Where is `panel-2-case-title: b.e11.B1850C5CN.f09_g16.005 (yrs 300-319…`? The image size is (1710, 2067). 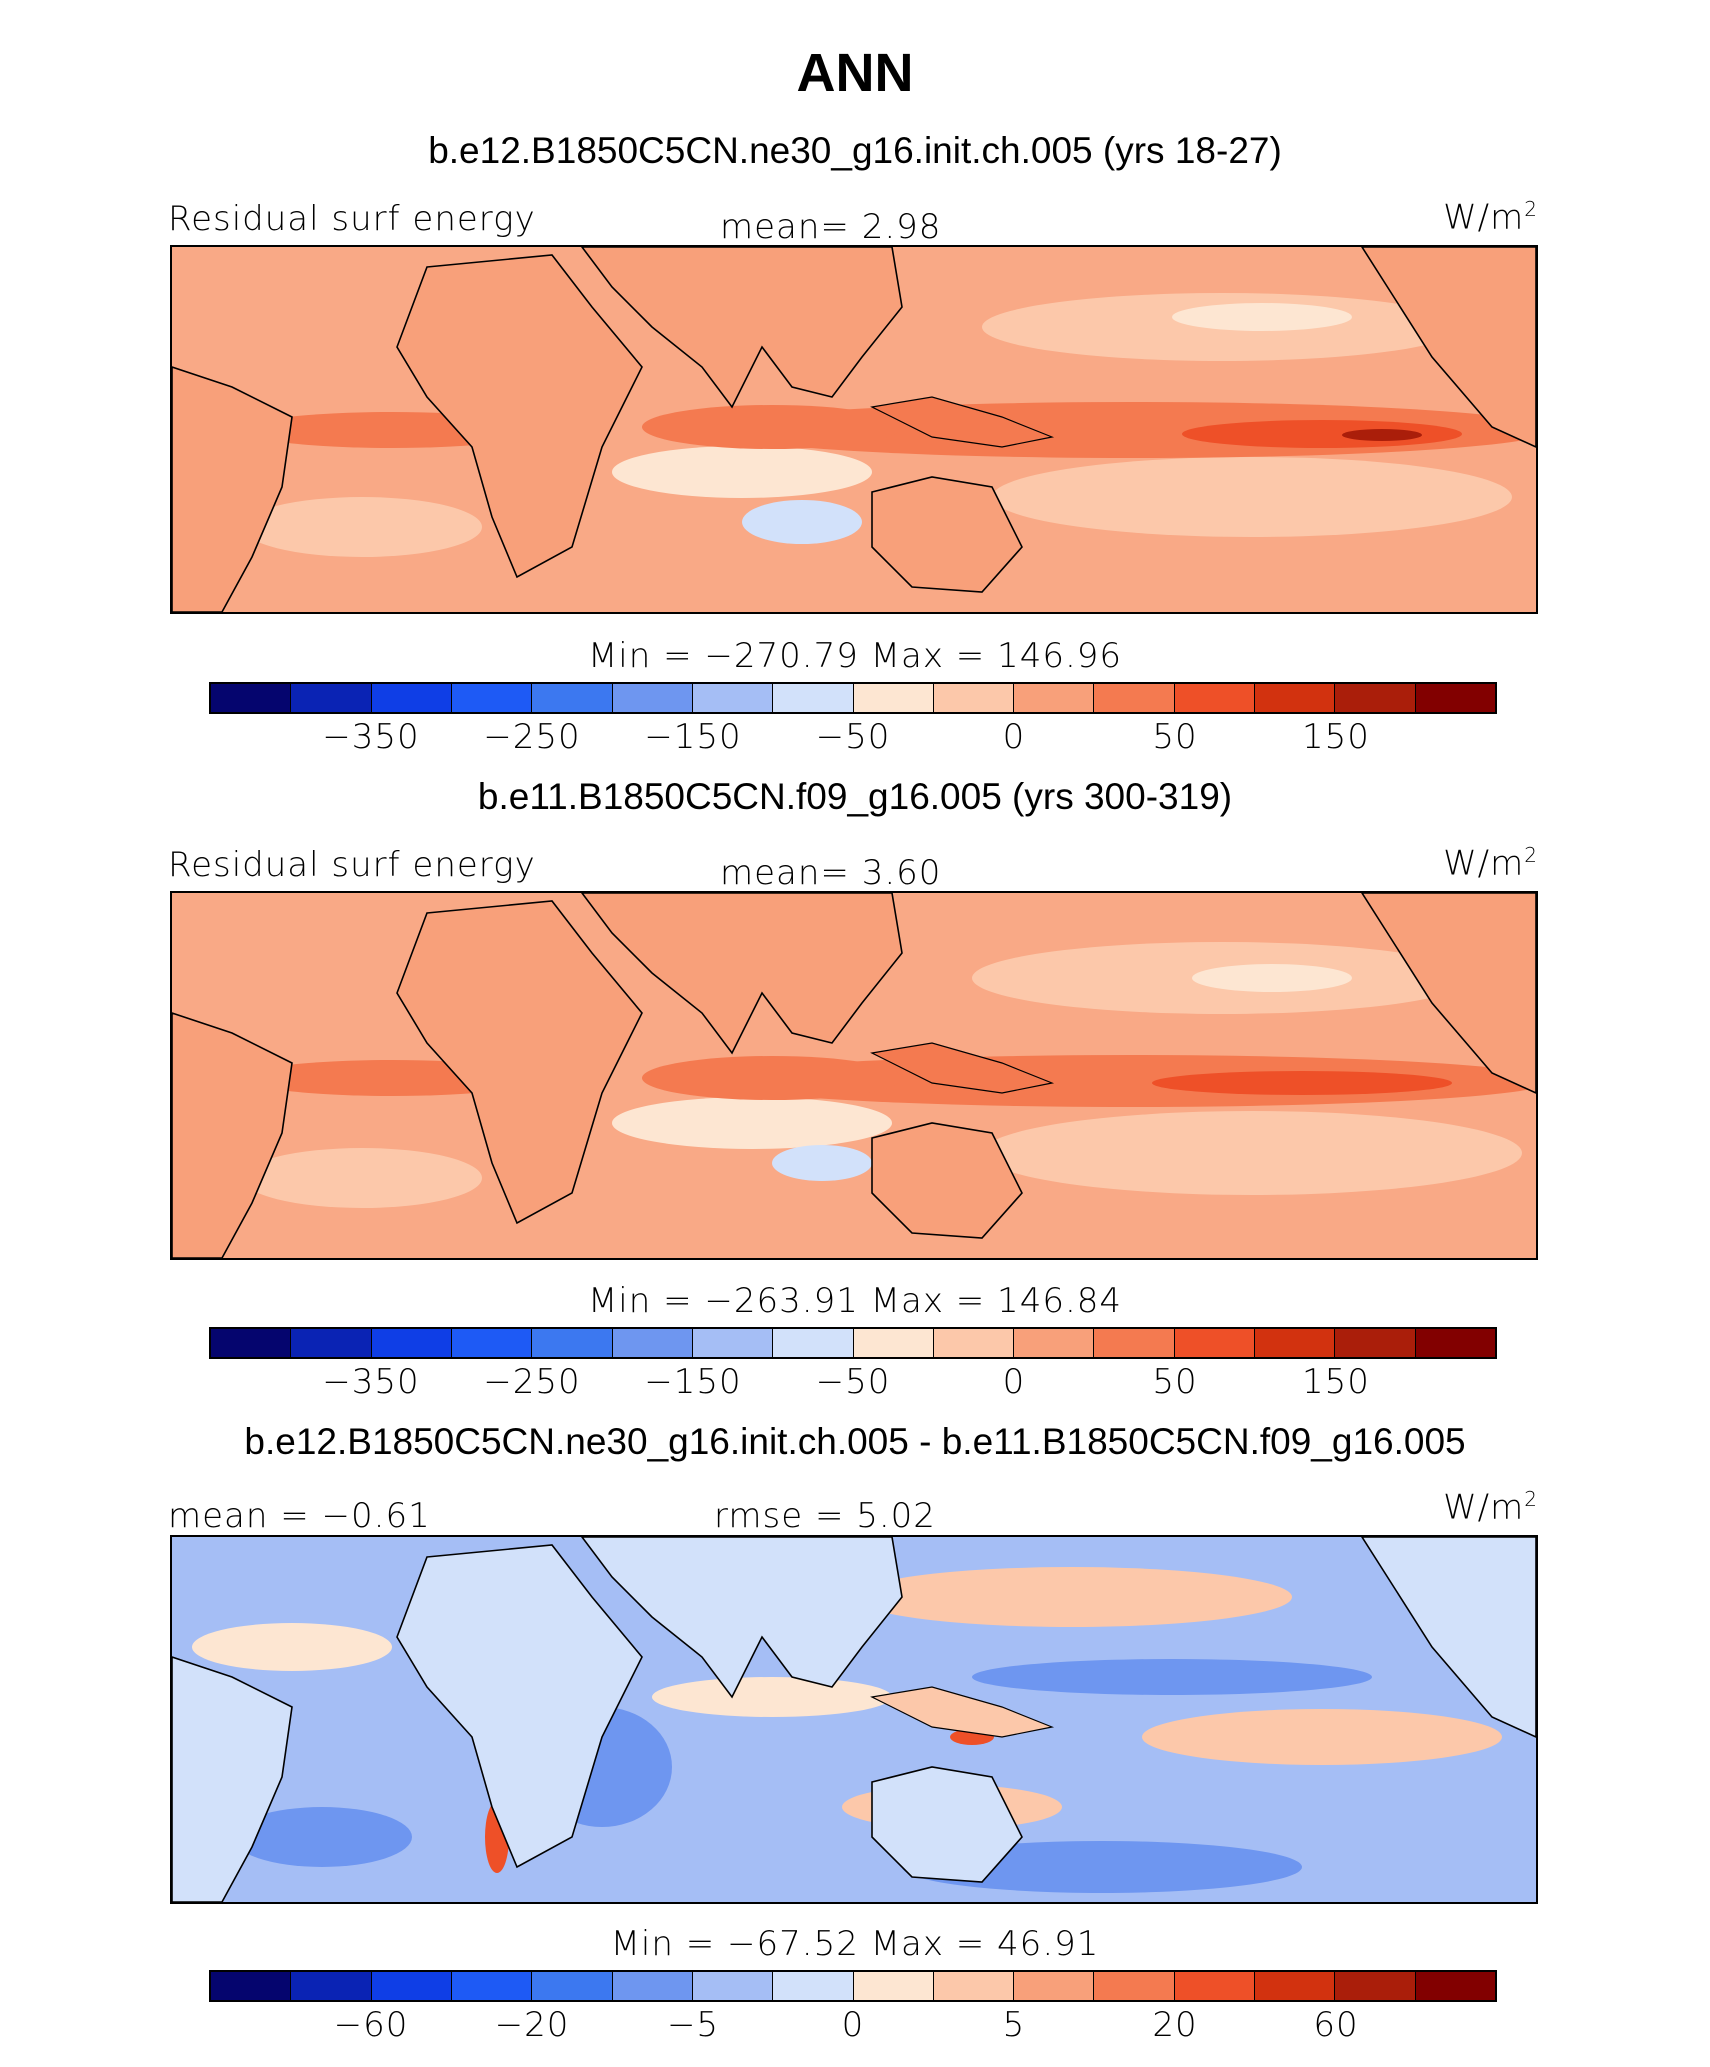
panel-2-case-title: b.e11.B1850C5CN.f09_g16.005 (yrs 300-319… is located at coordinates (855, 796).